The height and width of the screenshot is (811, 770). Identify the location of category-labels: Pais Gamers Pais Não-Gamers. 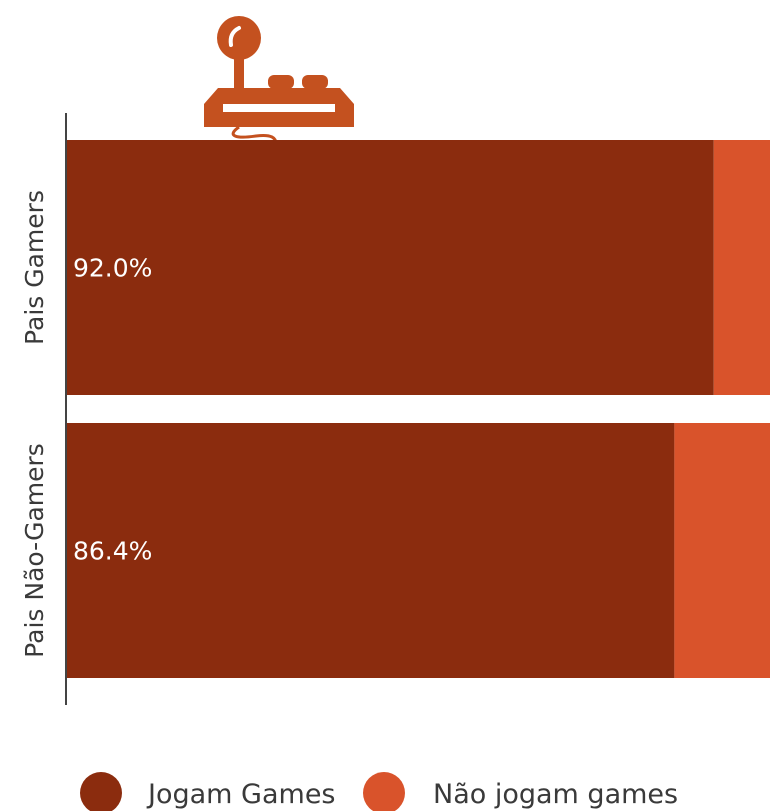
(34, 424).